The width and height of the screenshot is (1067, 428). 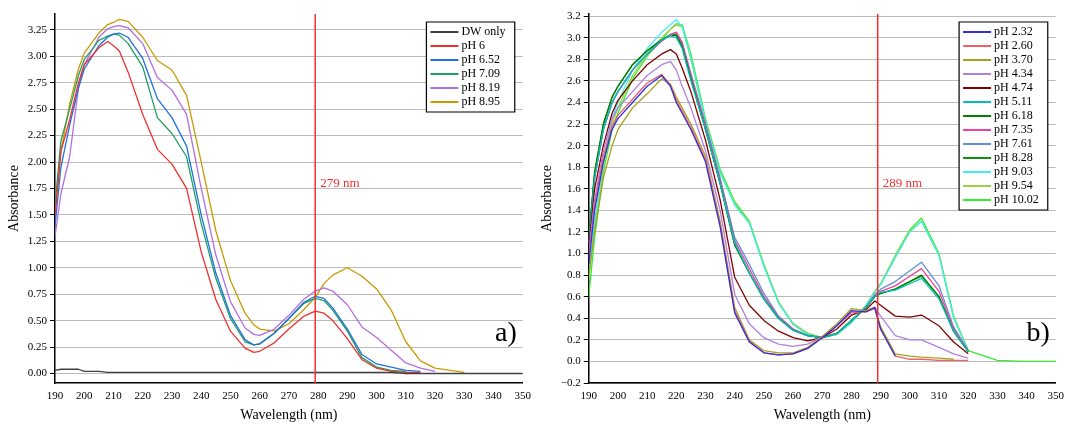 What do you see at coordinates (1013, 87) in the screenshot?
I see `legend-label: pH 4.74` at bounding box center [1013, 87].